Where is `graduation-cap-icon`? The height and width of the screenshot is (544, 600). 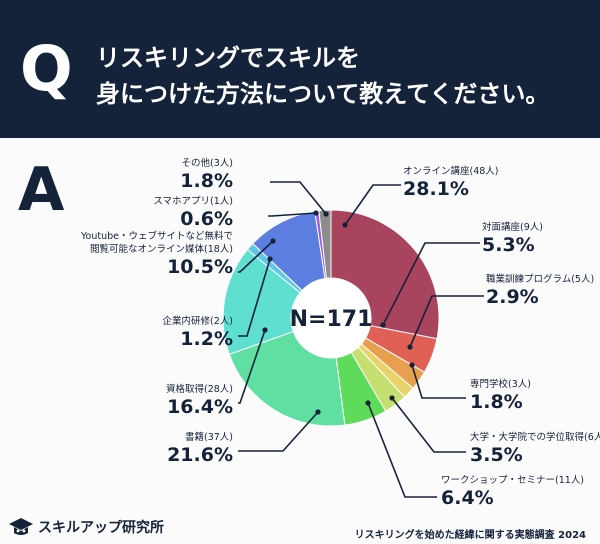
graduation-cap-icon is located at coordinates (21, 526).